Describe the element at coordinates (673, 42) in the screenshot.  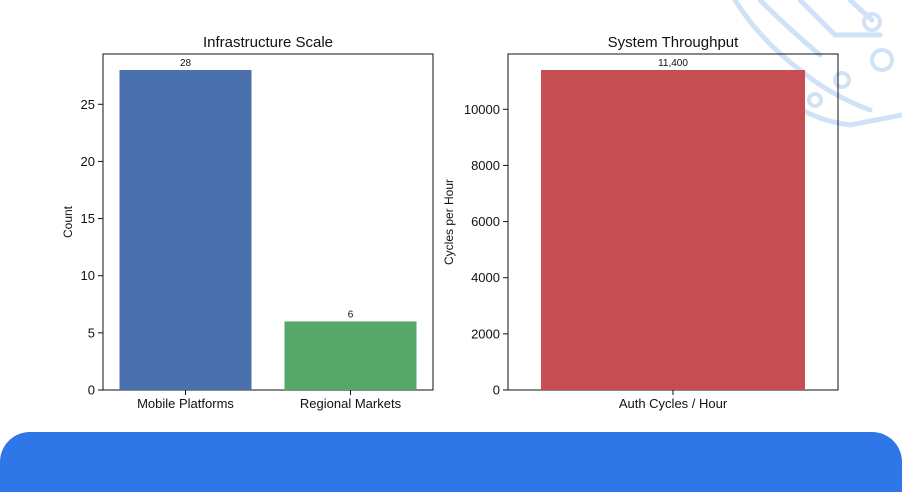
I see `chart-title: System Throughput` at that location.